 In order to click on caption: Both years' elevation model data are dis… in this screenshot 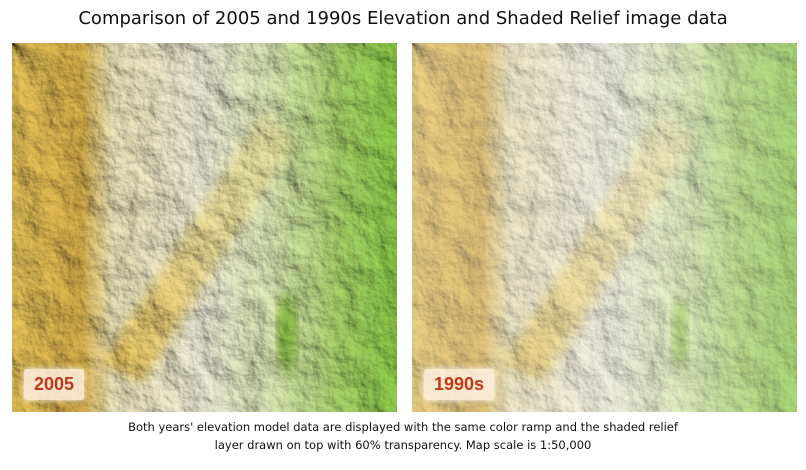, I will do `click(403, 436)`.